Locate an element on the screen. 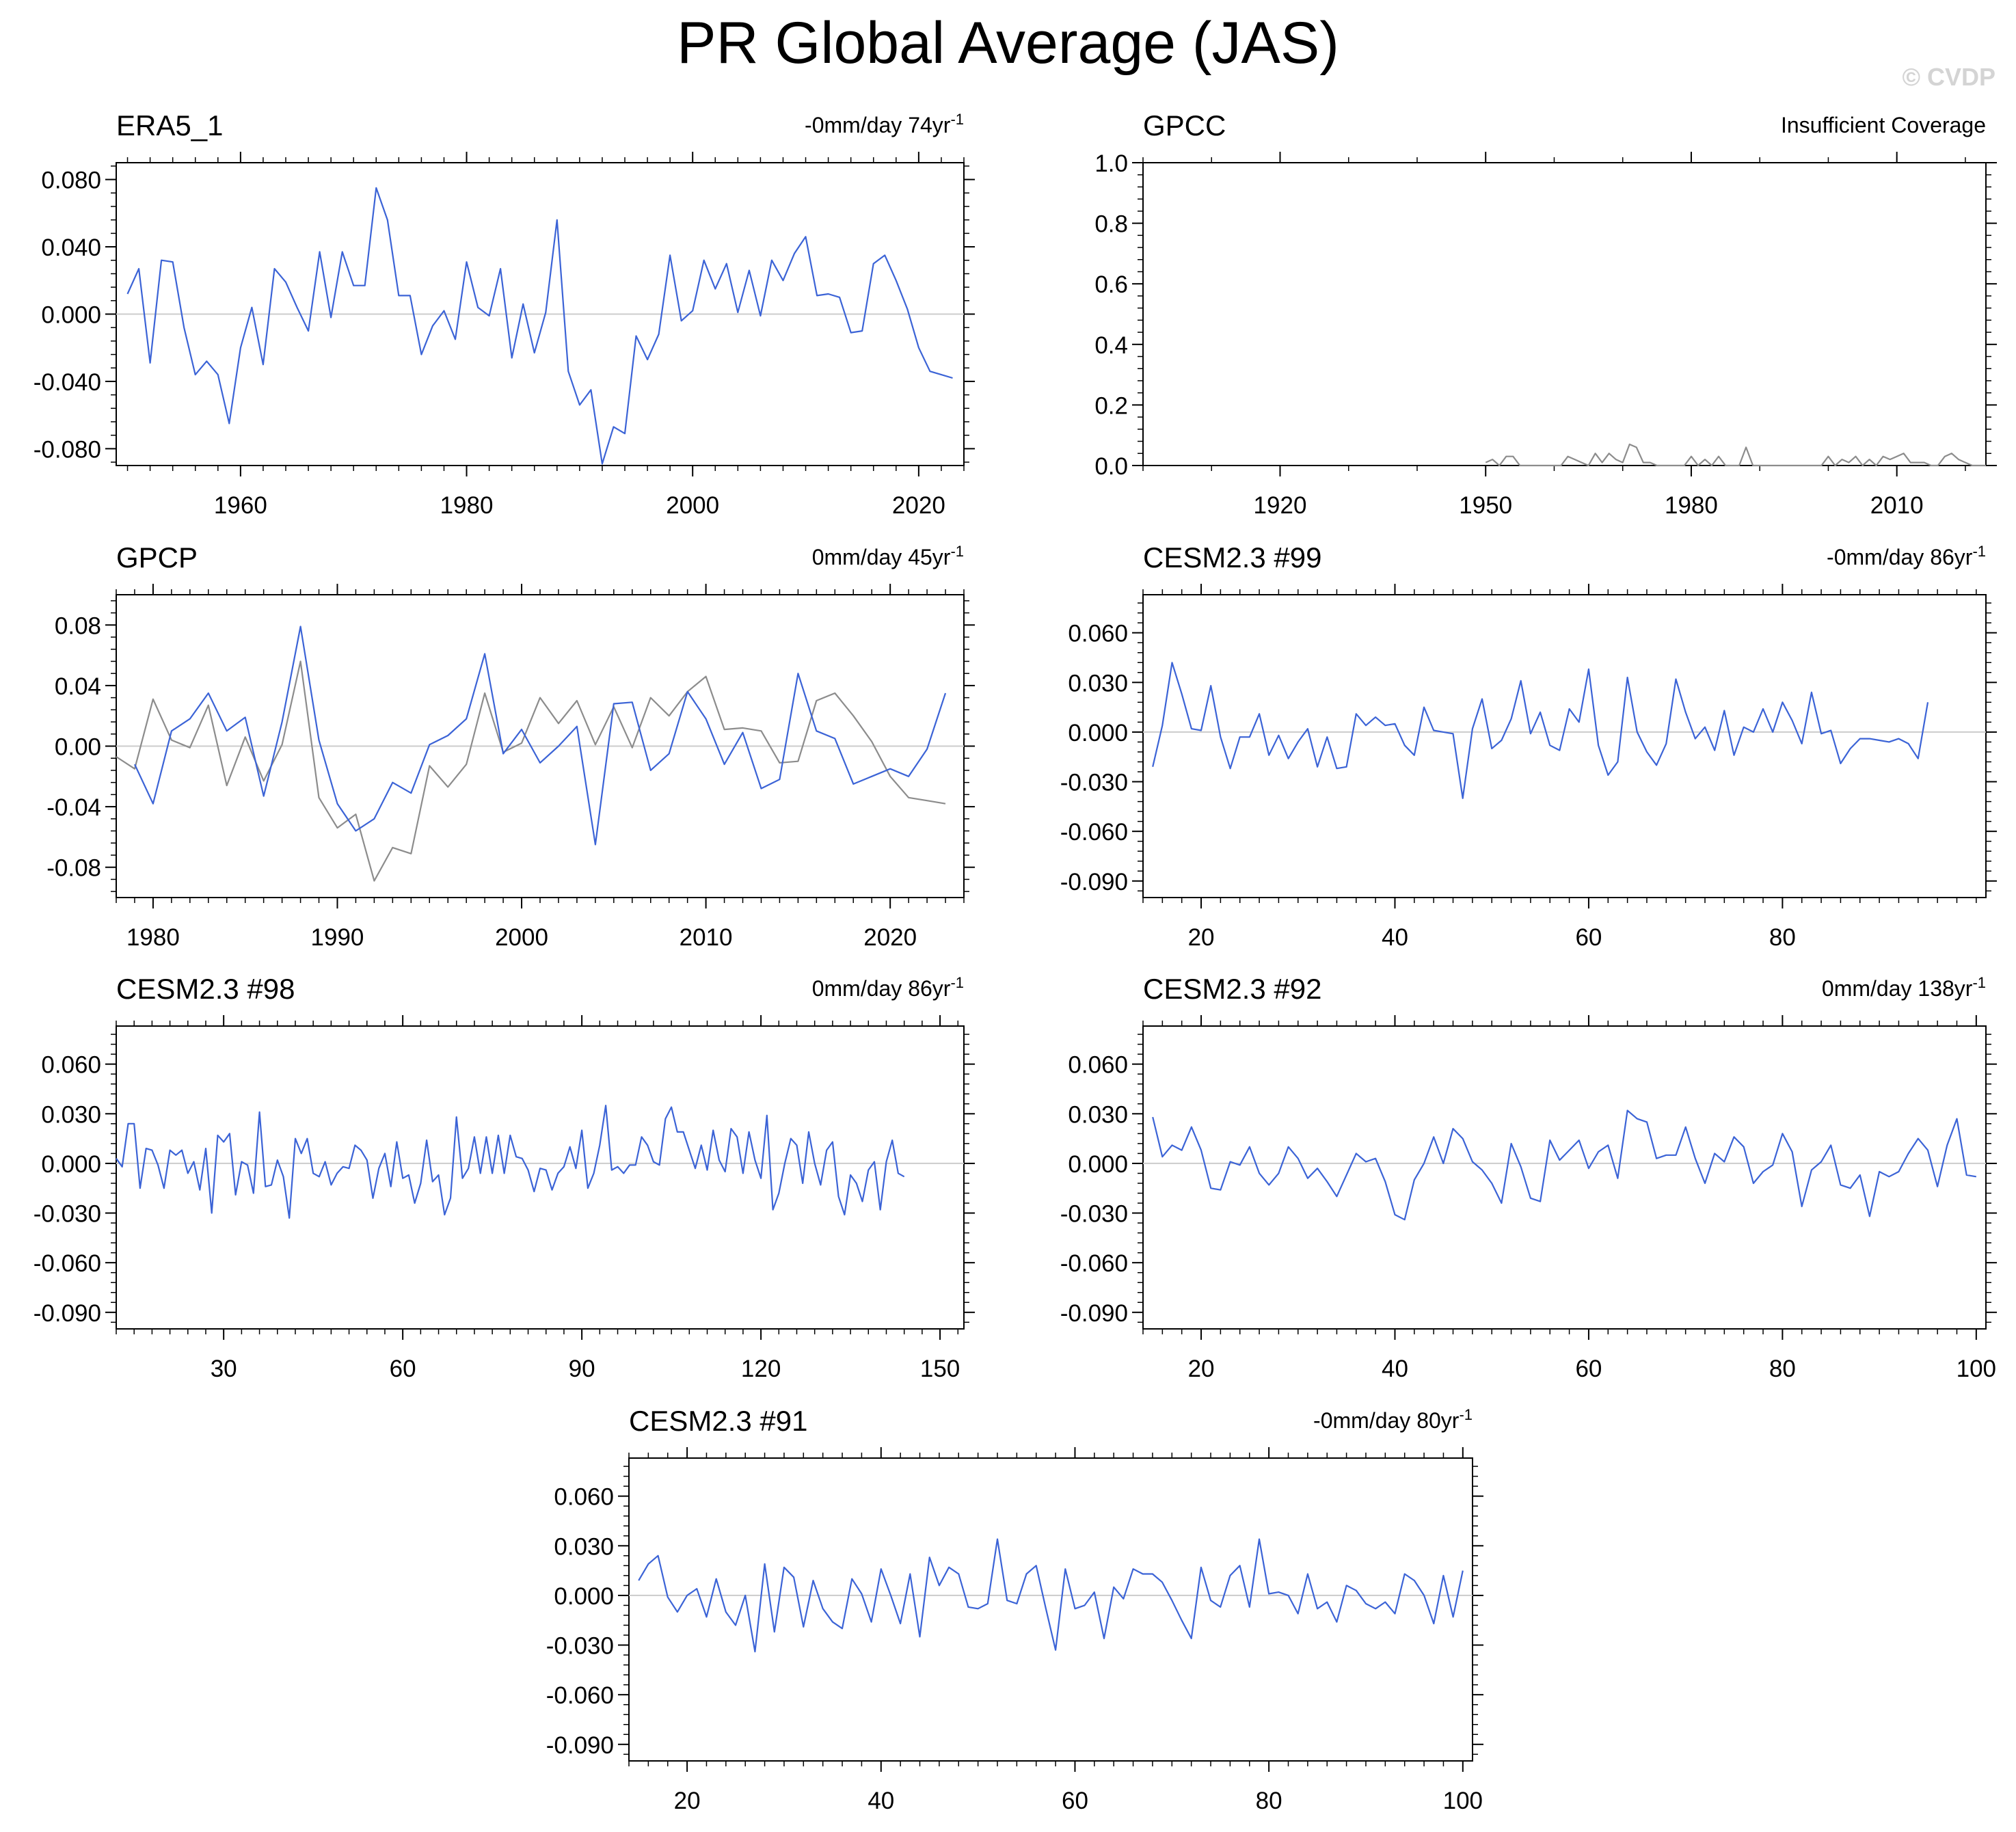 Image resolution: width=2016 pixels, height=1832 pixels. x-tick-label: 90 is located at coordinates (582, 1369).